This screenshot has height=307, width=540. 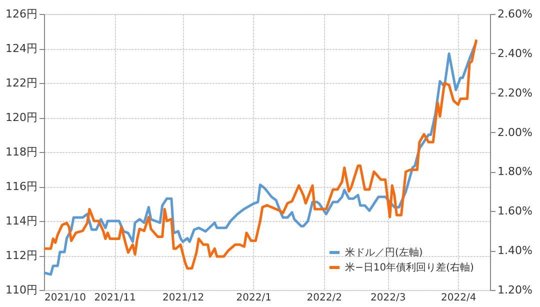 I want to click on legend-label: 米ドル／円(左軸), so click(x=384, y=252).